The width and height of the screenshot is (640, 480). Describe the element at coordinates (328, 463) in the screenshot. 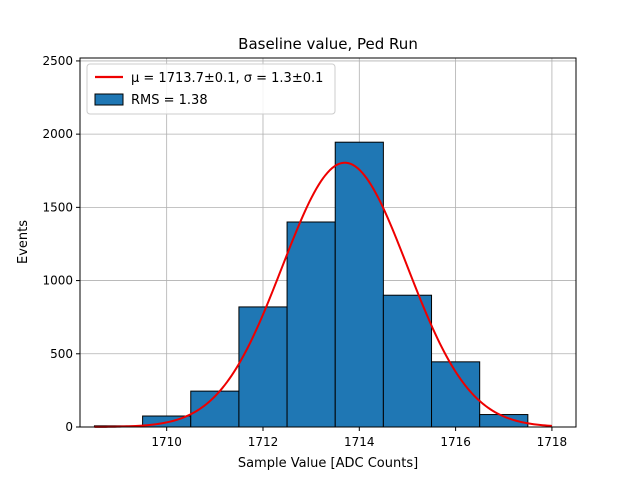

I see `x-axis-label: Sample Value [ADC Counts]` at that location.